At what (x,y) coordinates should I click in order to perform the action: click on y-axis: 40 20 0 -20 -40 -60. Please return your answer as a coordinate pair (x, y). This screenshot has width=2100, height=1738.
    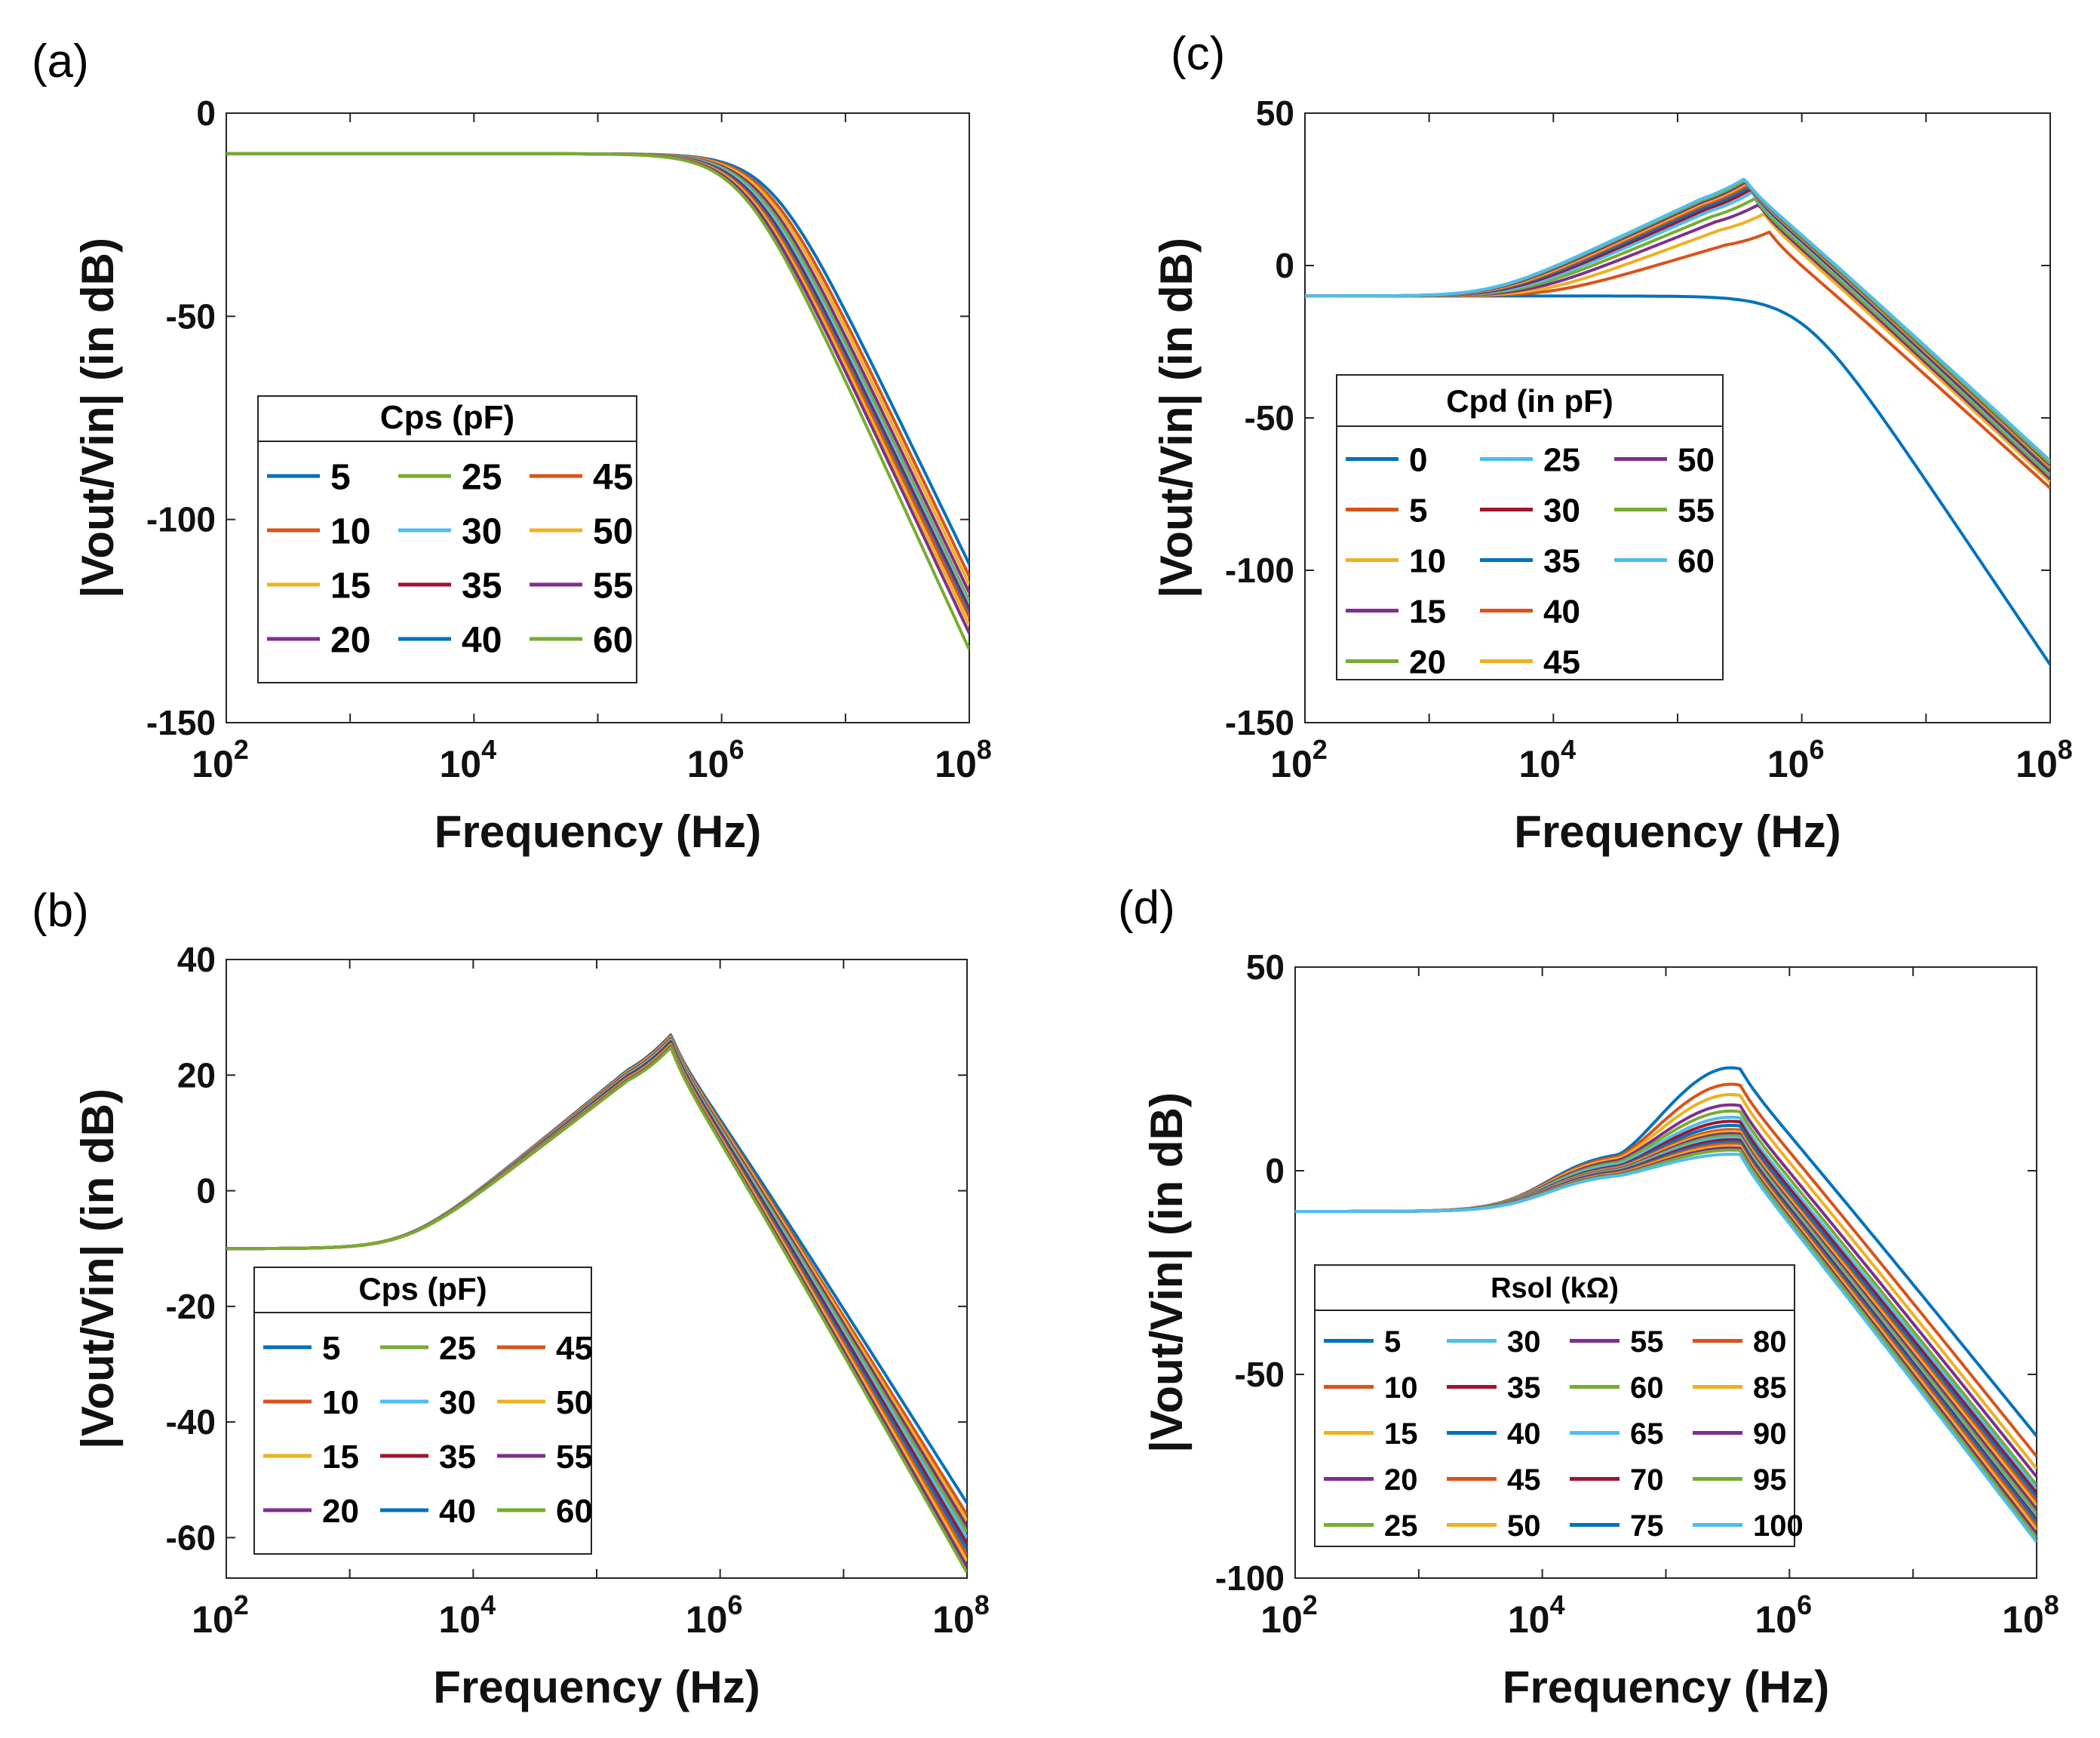
    Looking at the image, I should click on (566, 1248).